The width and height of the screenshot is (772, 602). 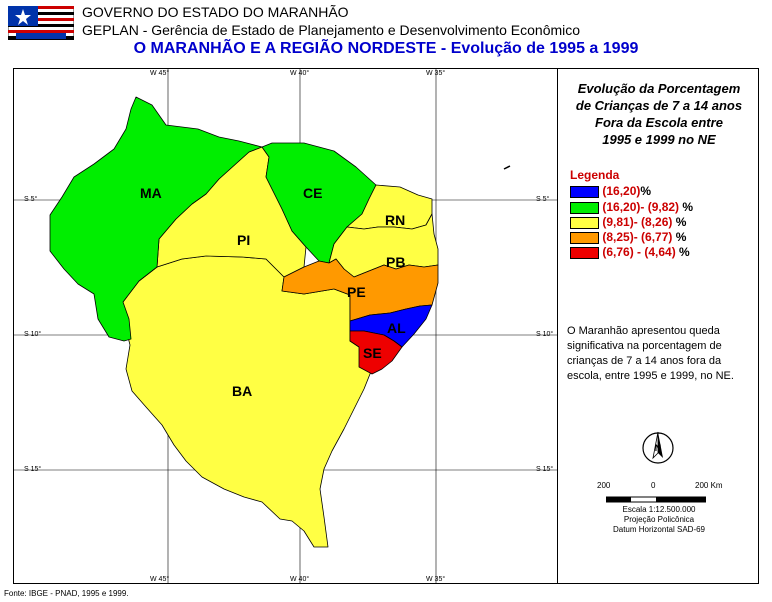 I want to click on legend-item: (8,25)- (6,77) %, so click(x=628, y=237).